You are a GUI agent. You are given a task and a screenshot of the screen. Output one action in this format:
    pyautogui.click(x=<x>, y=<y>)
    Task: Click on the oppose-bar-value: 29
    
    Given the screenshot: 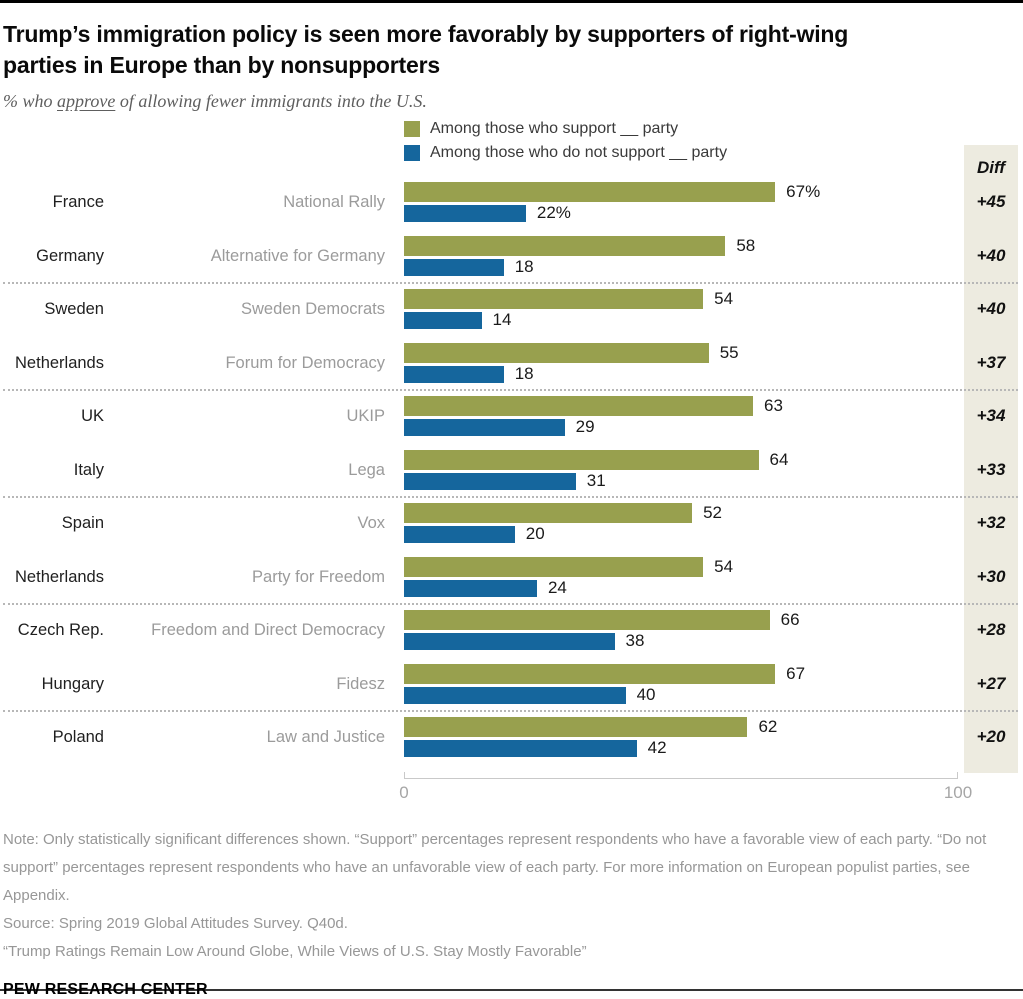 What is the action you would take?
    pyautogui.click(x=585, y=426)
    